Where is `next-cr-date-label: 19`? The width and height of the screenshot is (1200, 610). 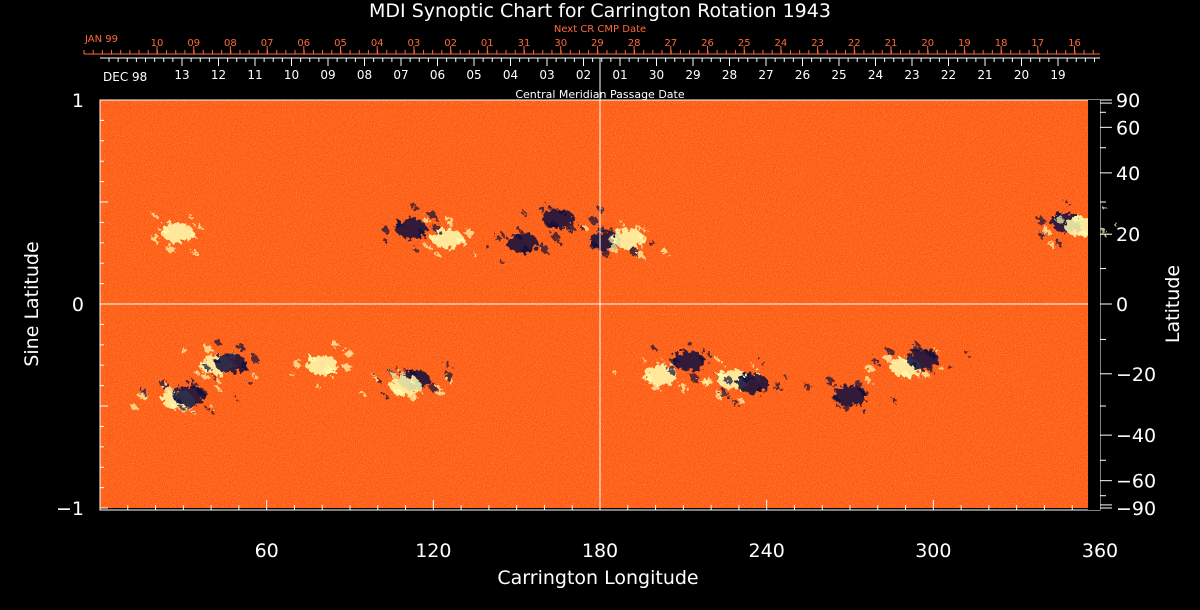 next-cr-date-label: 19 is located at coordinates (964, 43).